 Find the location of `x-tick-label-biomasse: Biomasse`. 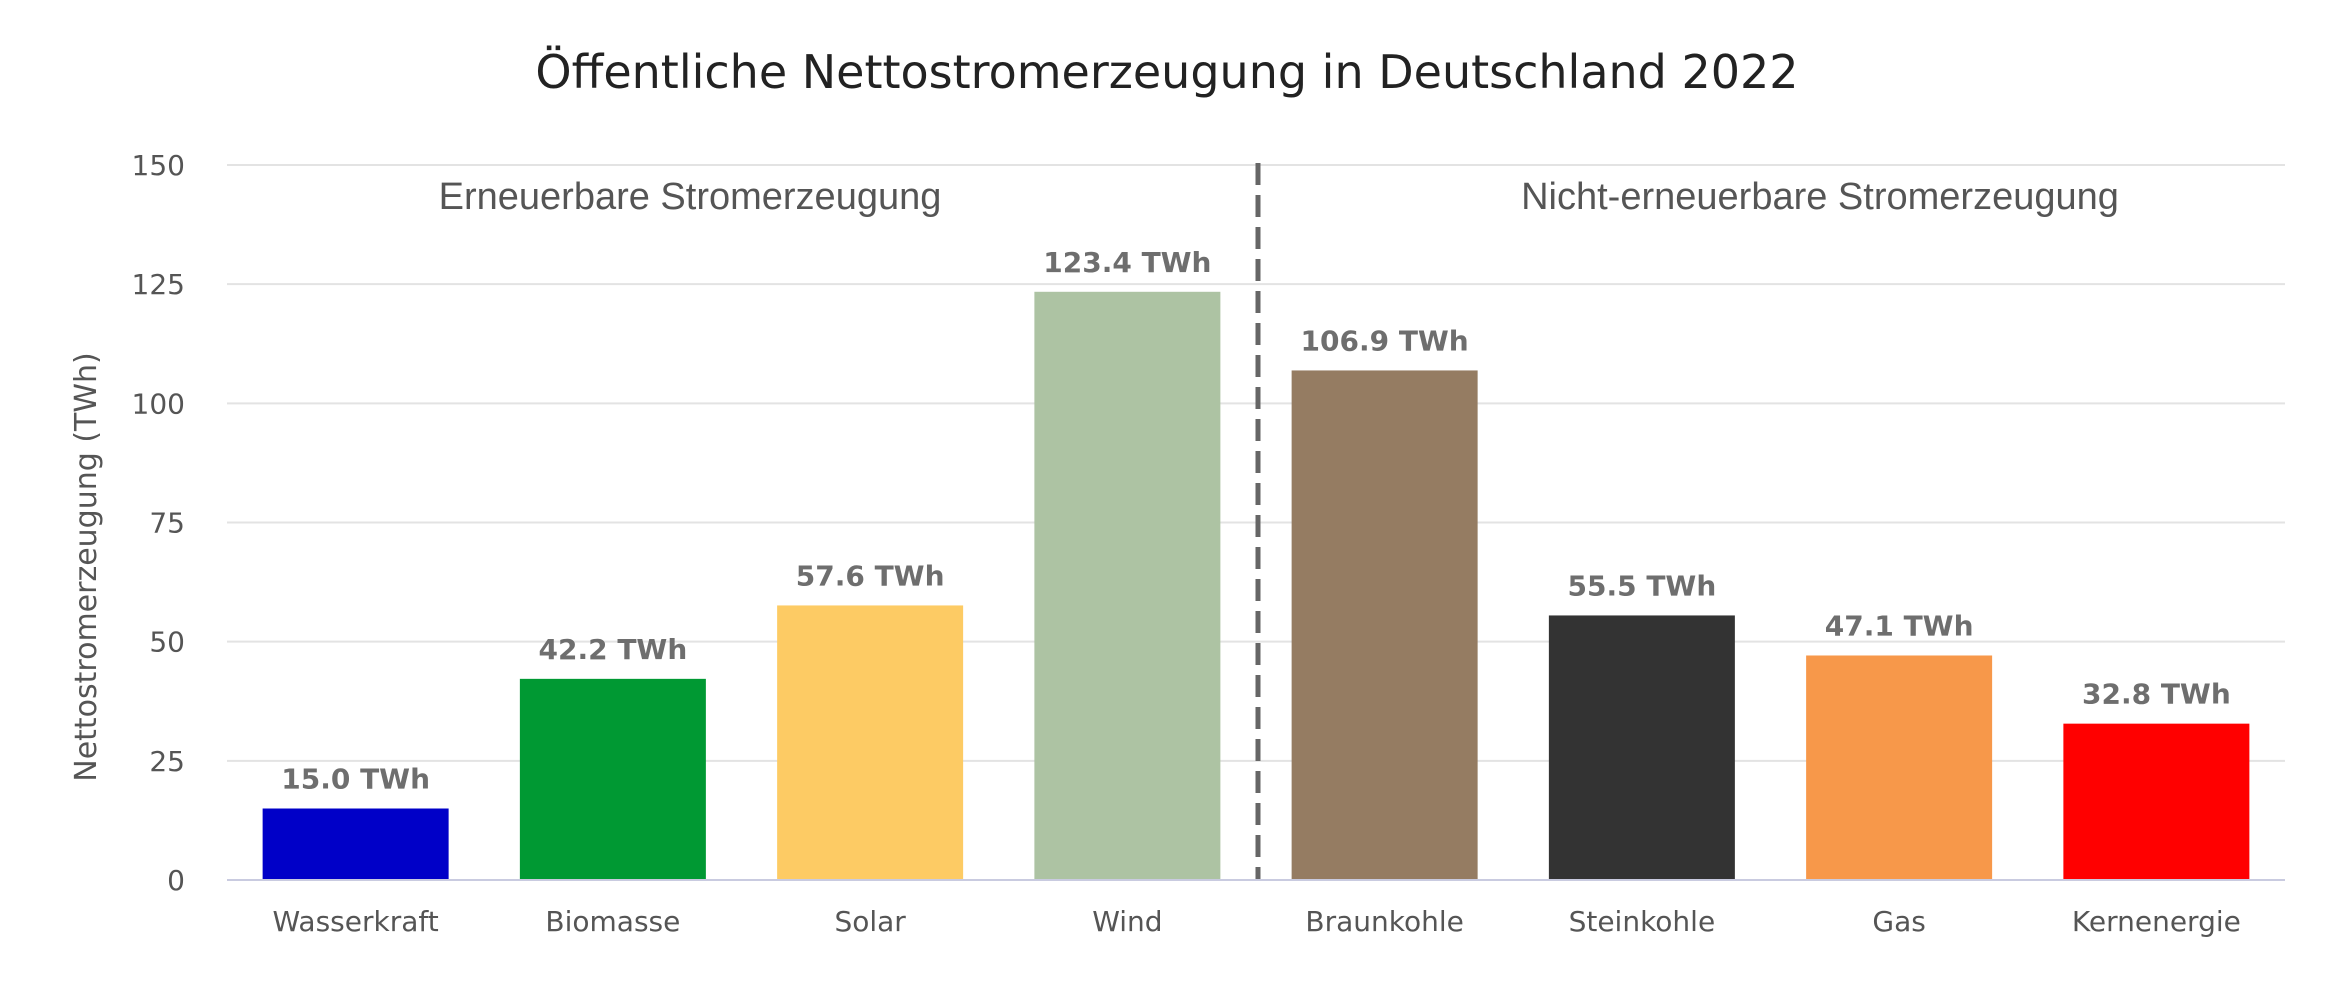

x-tick-label-biomasse: Biomasse is located at coordinates (612, 921).